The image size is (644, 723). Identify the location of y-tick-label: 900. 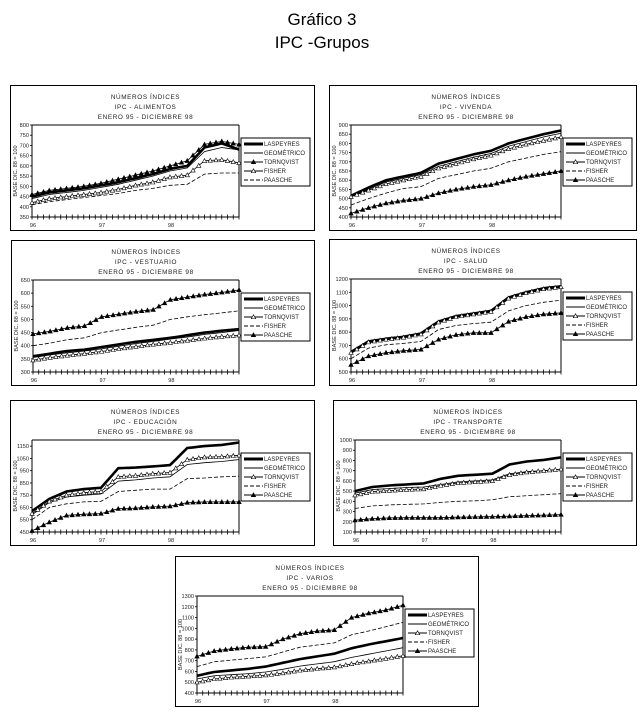
(189, 640).